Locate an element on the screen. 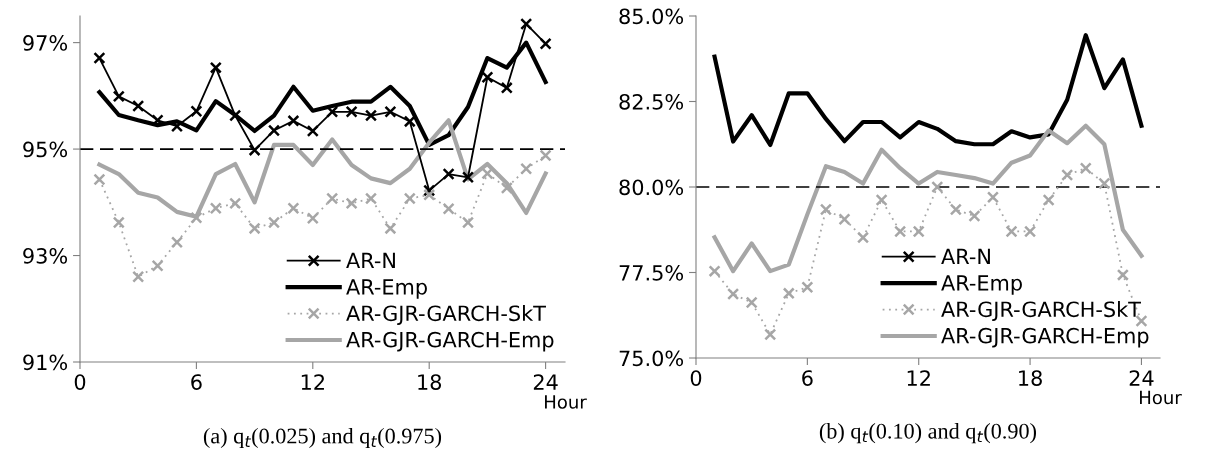 This screenshot has width=1209, height=467. y-tick-label: 85.0% is located at coordinates (651, 16).